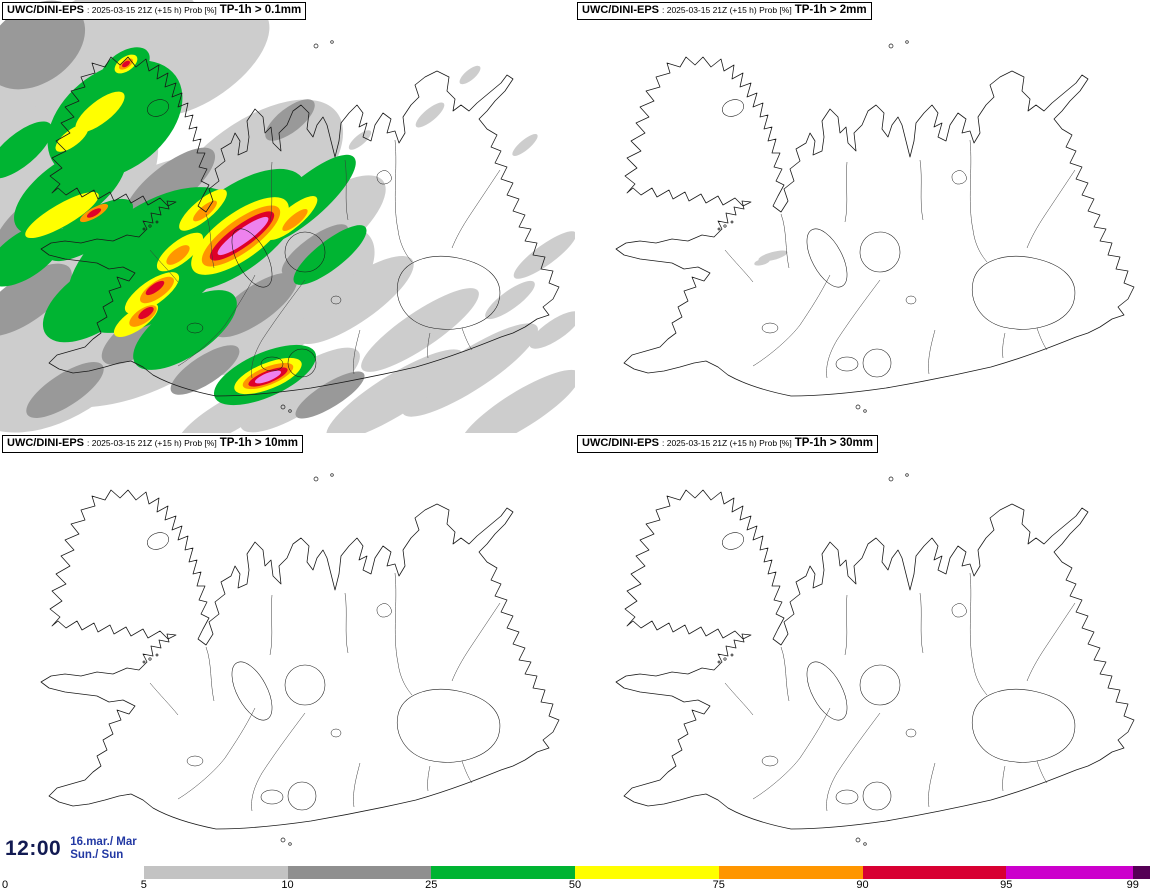 This screenshot has width=1150, height=891. Describe the element at coordinates (5, 885) in the screenshot. I see `colorbar-tick: 0` at that location.